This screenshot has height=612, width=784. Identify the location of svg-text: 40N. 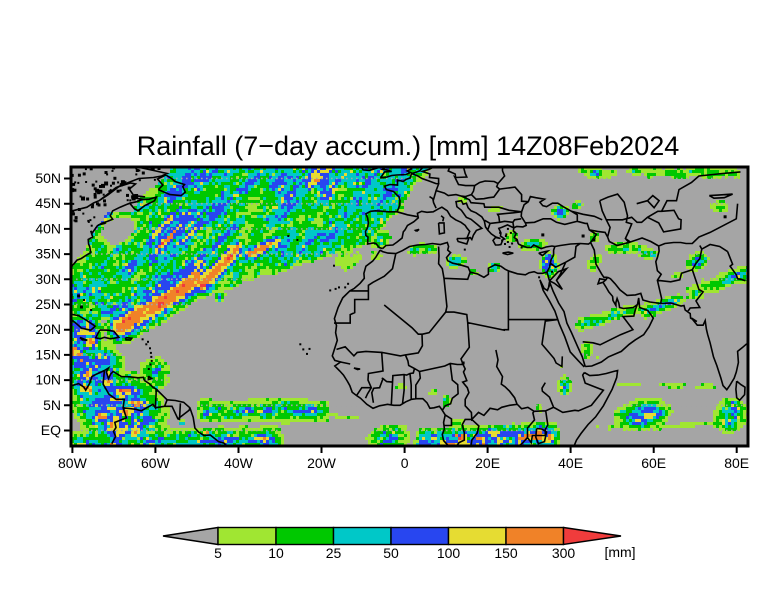
(48, 228).